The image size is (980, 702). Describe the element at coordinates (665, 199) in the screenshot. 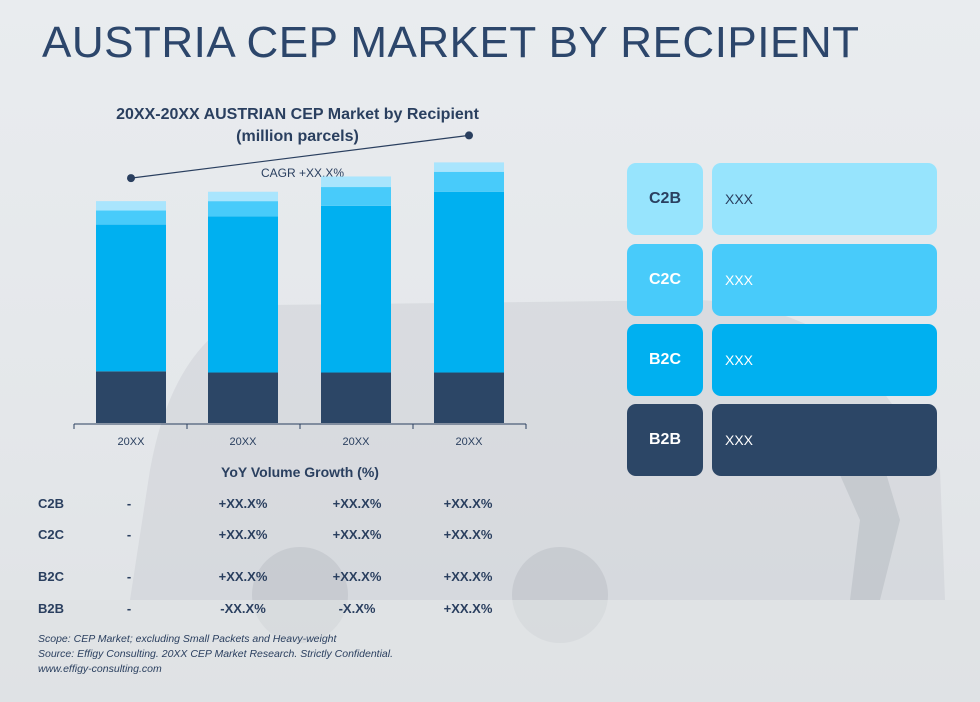

I see `legend-code-box: C2B` at that location.